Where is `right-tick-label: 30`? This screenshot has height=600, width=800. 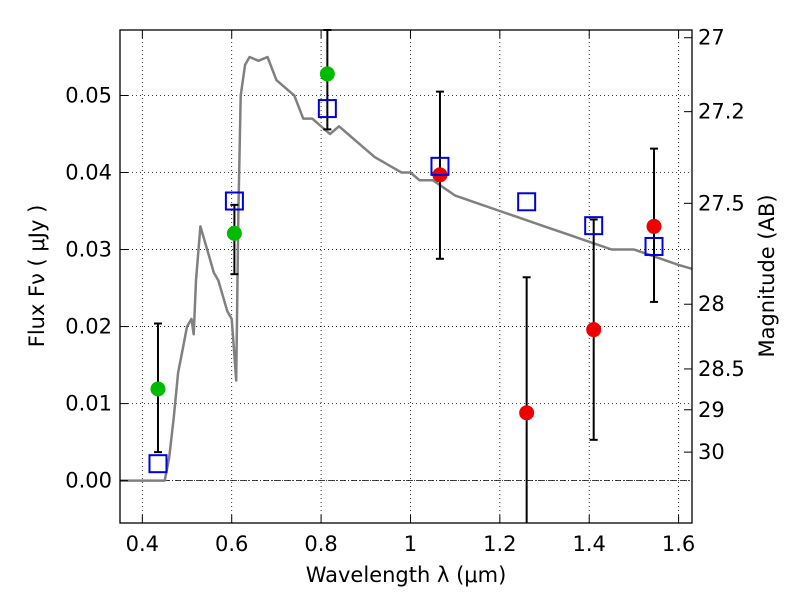 right-tick-label: 30 is located at coordinates (711, 452).